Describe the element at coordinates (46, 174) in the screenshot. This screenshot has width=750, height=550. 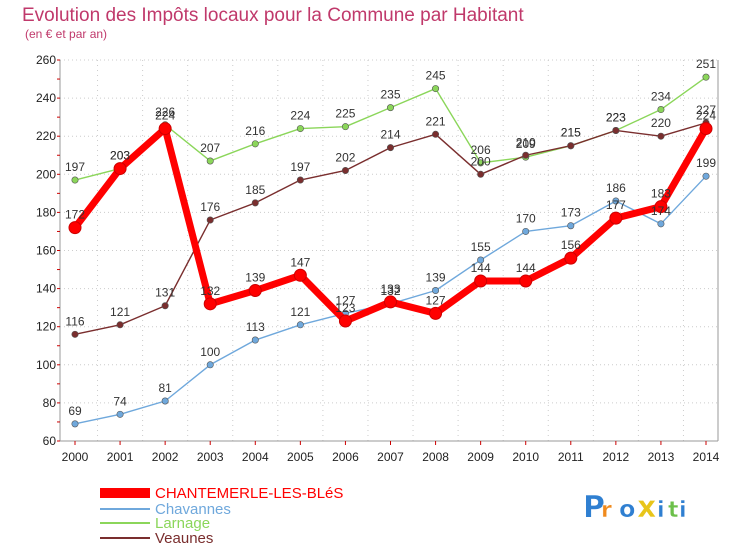
I see `y-tick-label: 200` at that location.